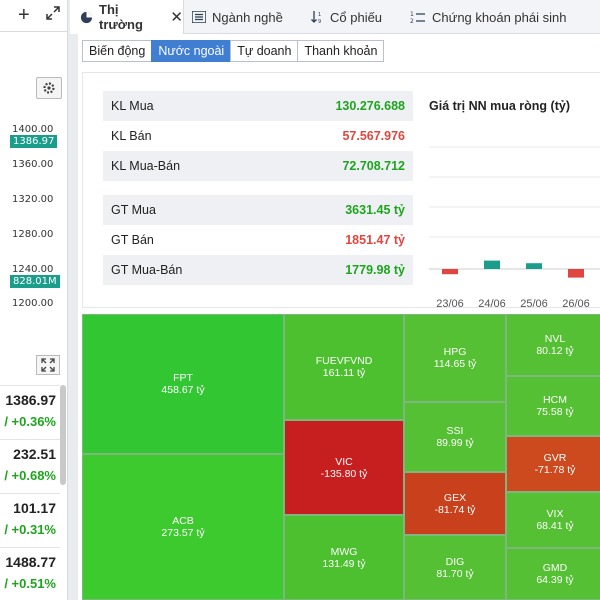  I want to click on subtab-thanh-khoan: Thanh khoản, so click(341, 51).